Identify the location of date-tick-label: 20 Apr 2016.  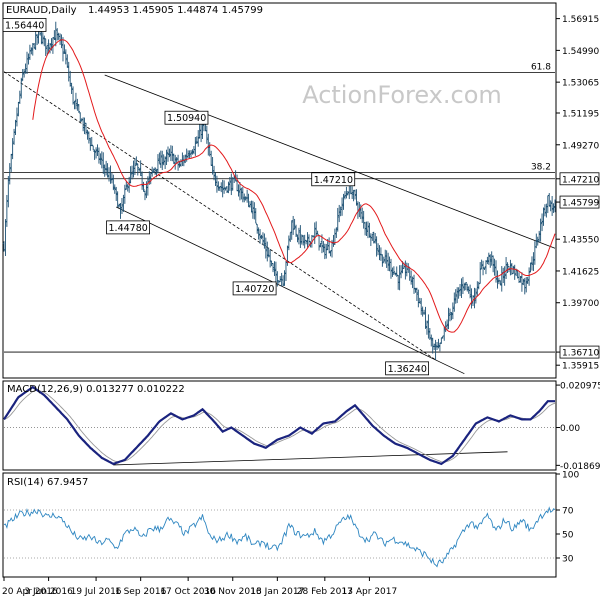
(30, 592).